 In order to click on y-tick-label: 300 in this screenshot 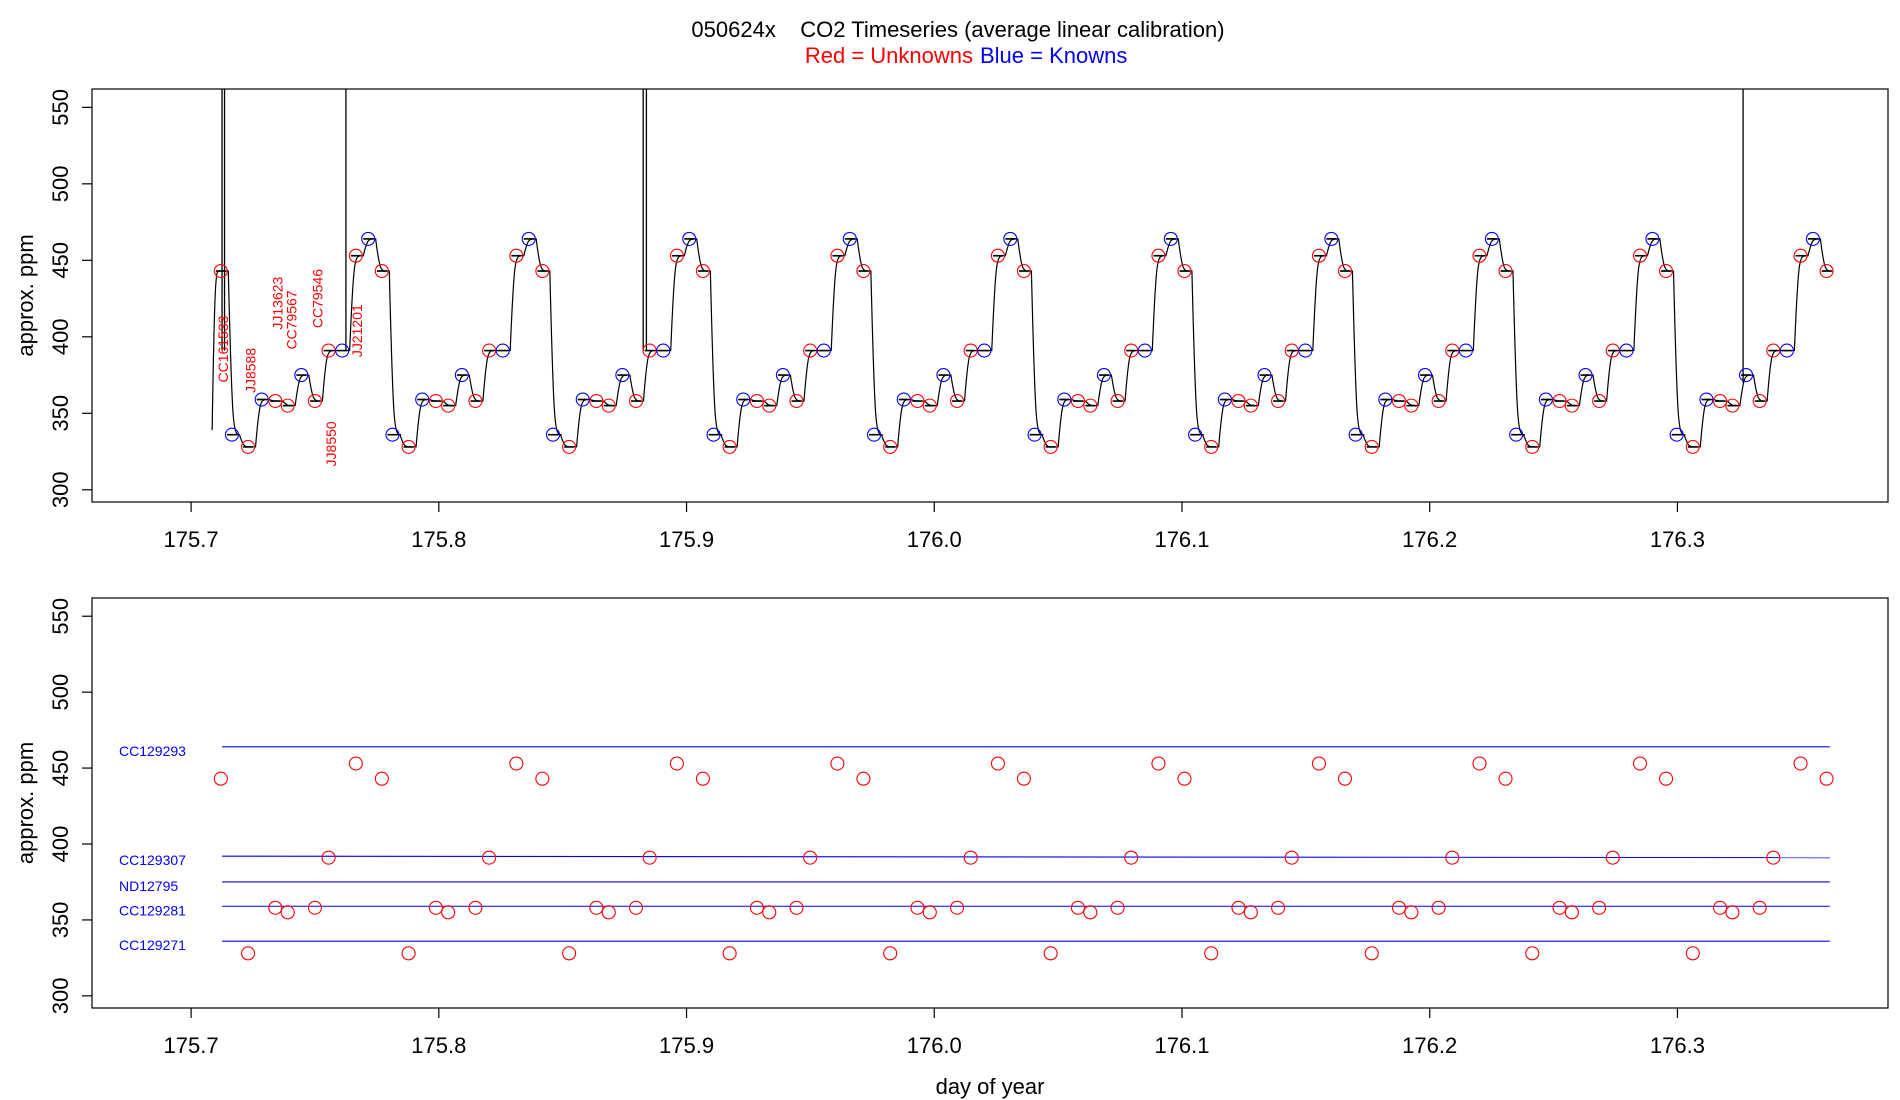, I will do `click(60, 489)`.